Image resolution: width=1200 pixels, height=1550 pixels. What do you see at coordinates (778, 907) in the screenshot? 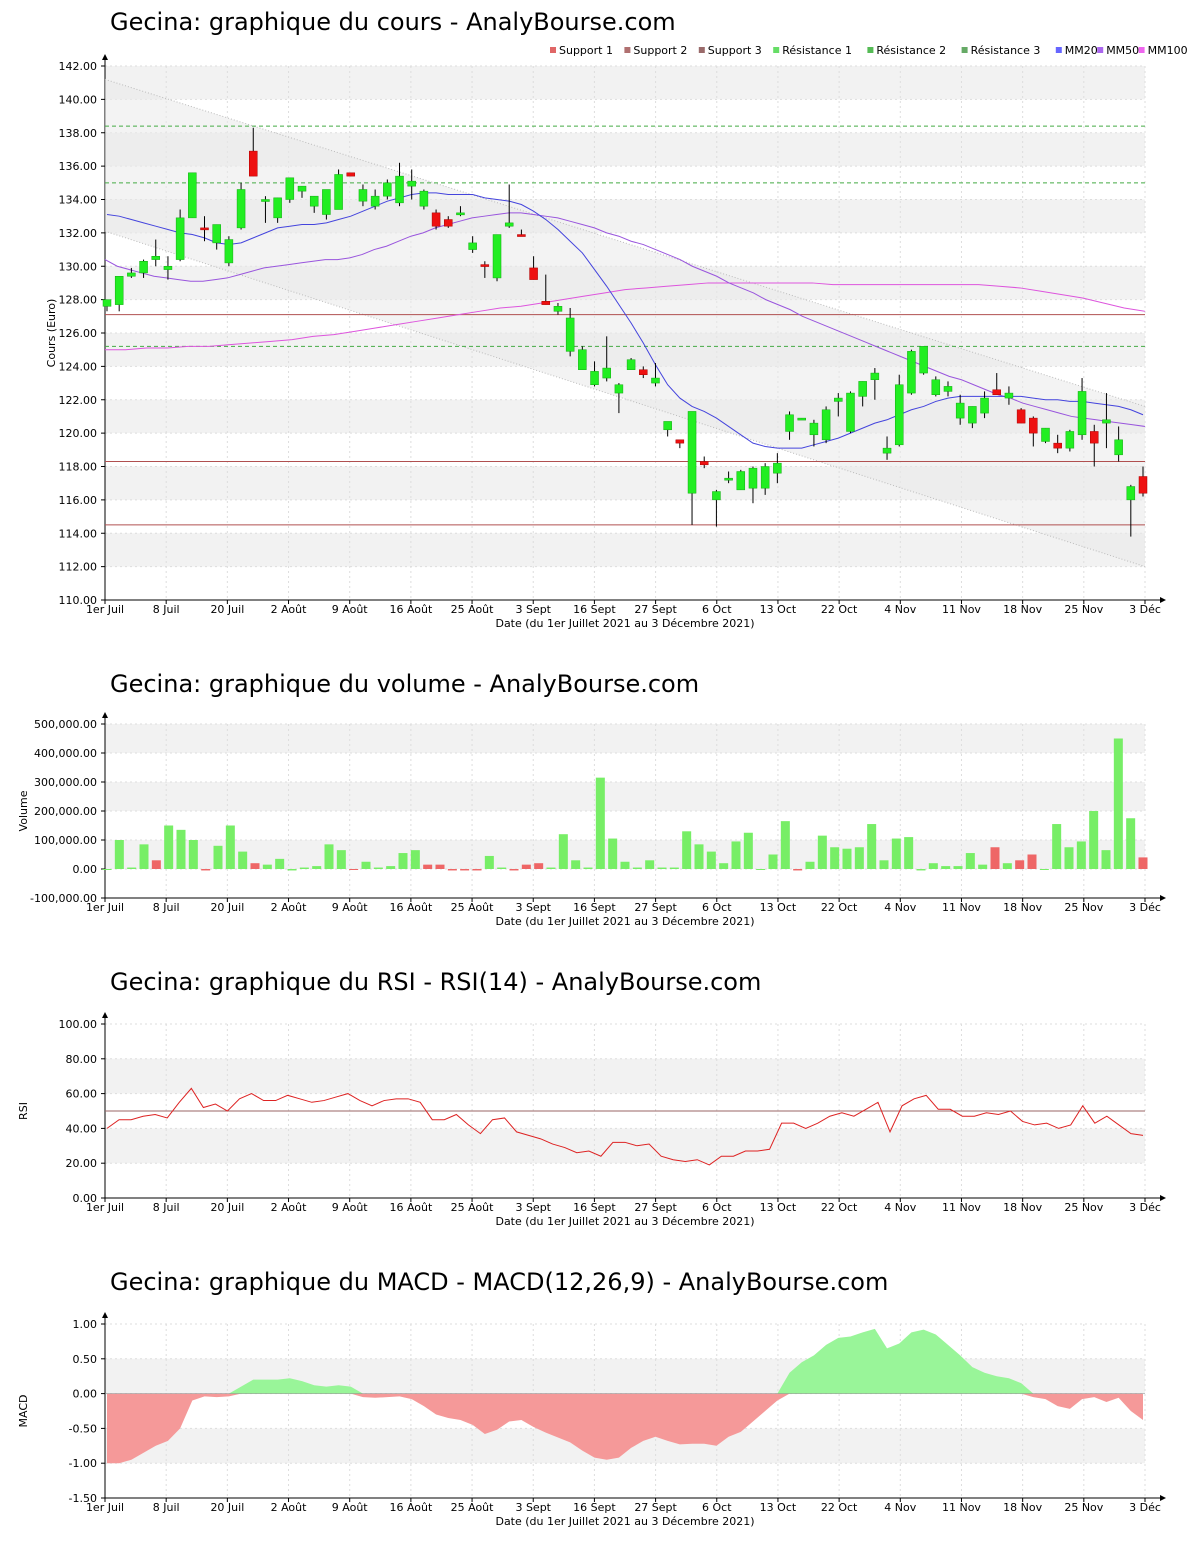
I see `volume-xtick-label: 13 Oct` at bounding box center [778, 907].